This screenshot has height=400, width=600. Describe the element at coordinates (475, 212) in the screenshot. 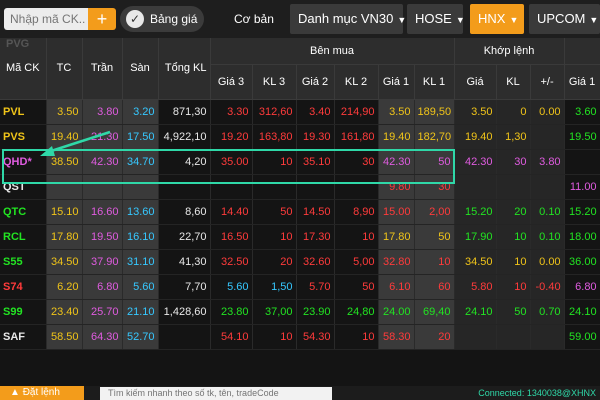

I see `cell-match-price: 15.20` at that location.